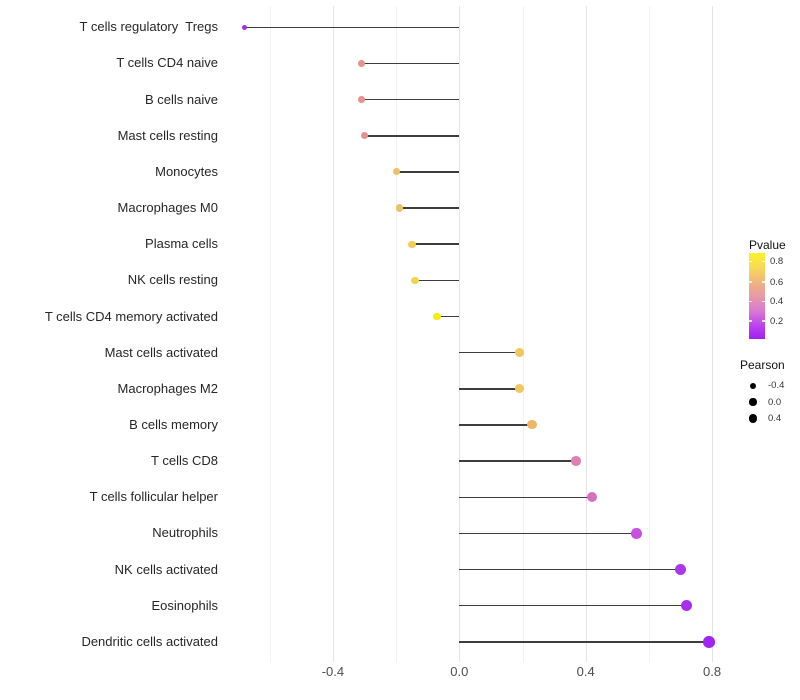 The image size is (800, 700). Describe the element at coordinates (775, 402) in the screenshot. I see `size-legend-label: 0.0` at that location.